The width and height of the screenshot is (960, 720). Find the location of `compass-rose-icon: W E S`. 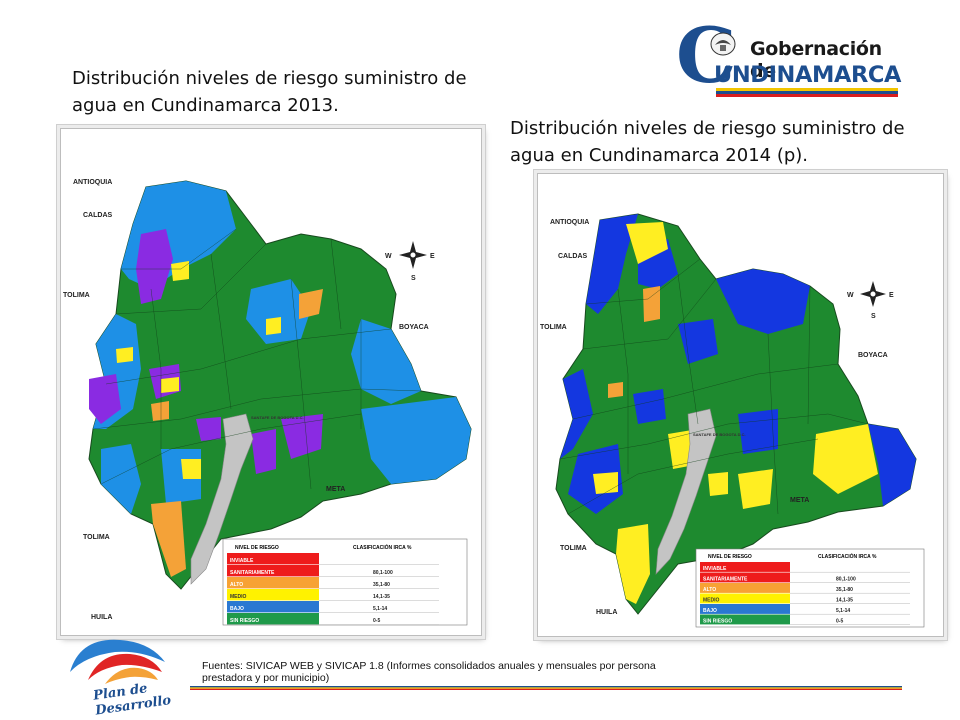

compass-rose-icon: W E S is located at coordinates (410, 261).